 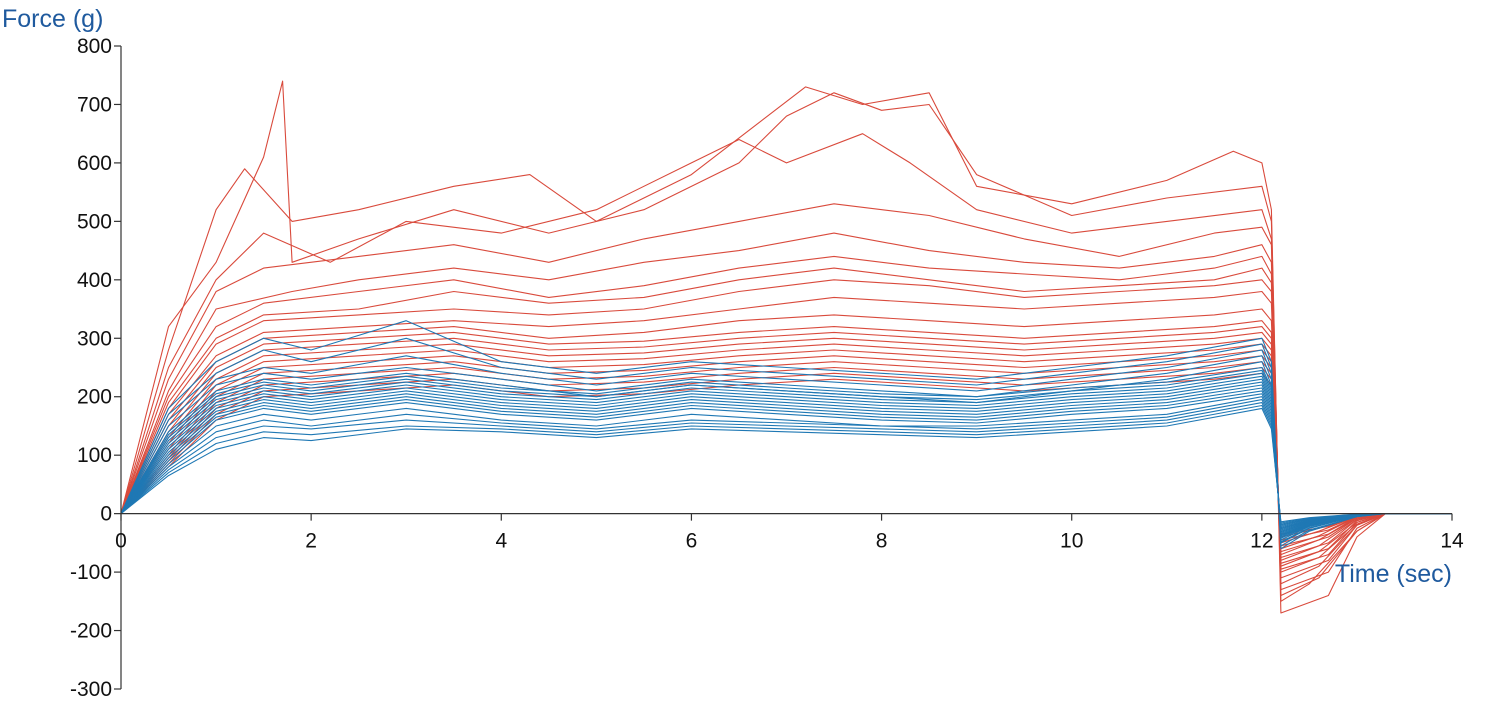 I want to click on y-tick-label--100: -100, so click(x=91, y=572).